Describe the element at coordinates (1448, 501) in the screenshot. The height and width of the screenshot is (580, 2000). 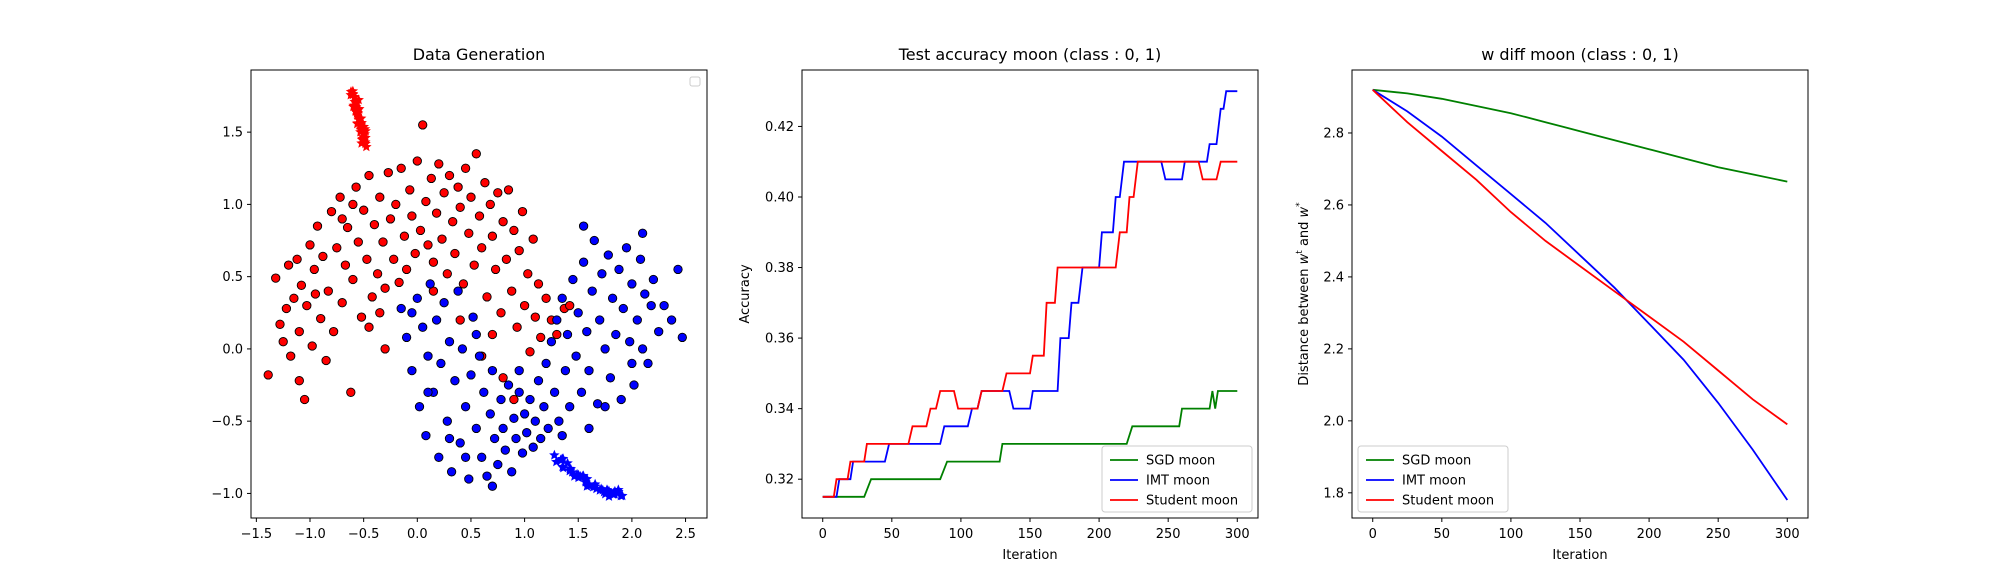
I see `legend-label: Student moon` at that location.